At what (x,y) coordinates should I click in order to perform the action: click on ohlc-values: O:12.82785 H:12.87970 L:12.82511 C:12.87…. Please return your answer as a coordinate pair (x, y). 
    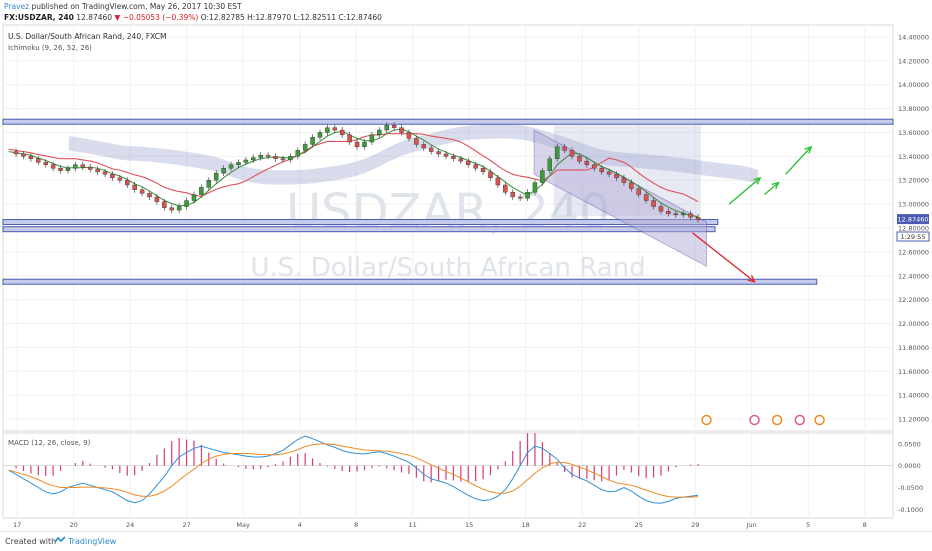
    Looking at the image, I should click on (291, 17).